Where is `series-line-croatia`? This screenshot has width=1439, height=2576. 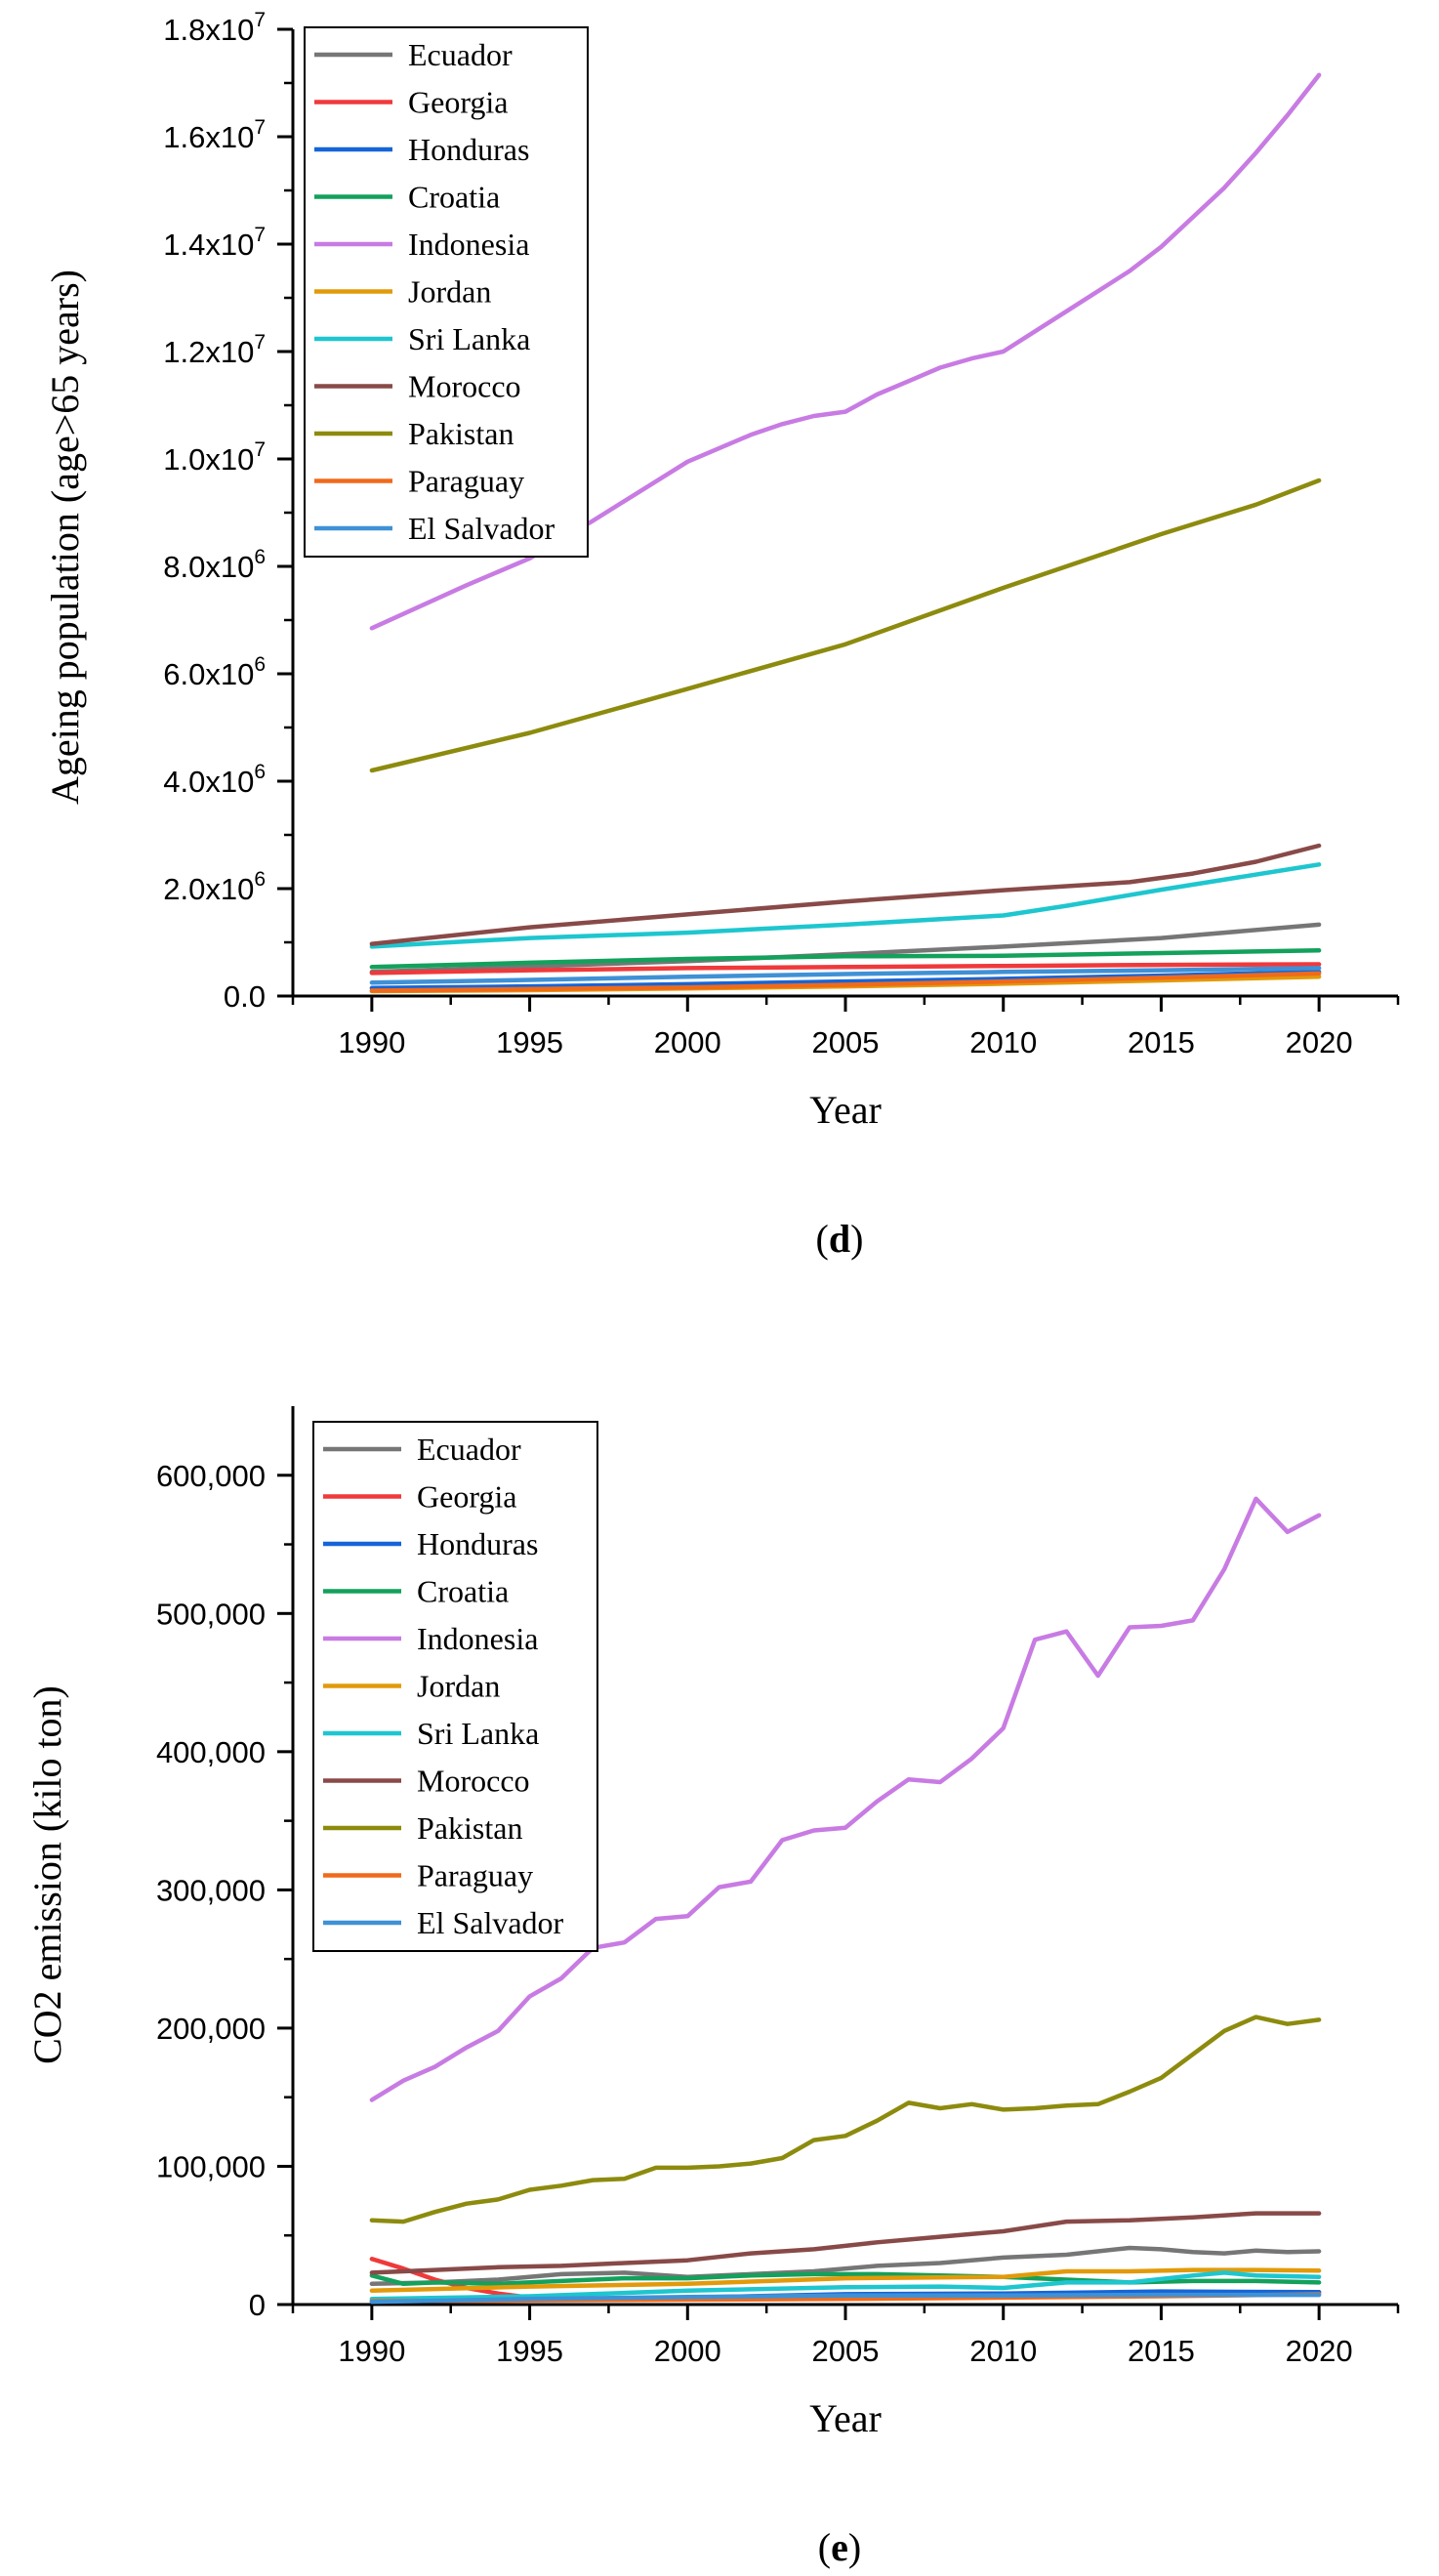
series-line-croatia is located at coordinates (846, 959).